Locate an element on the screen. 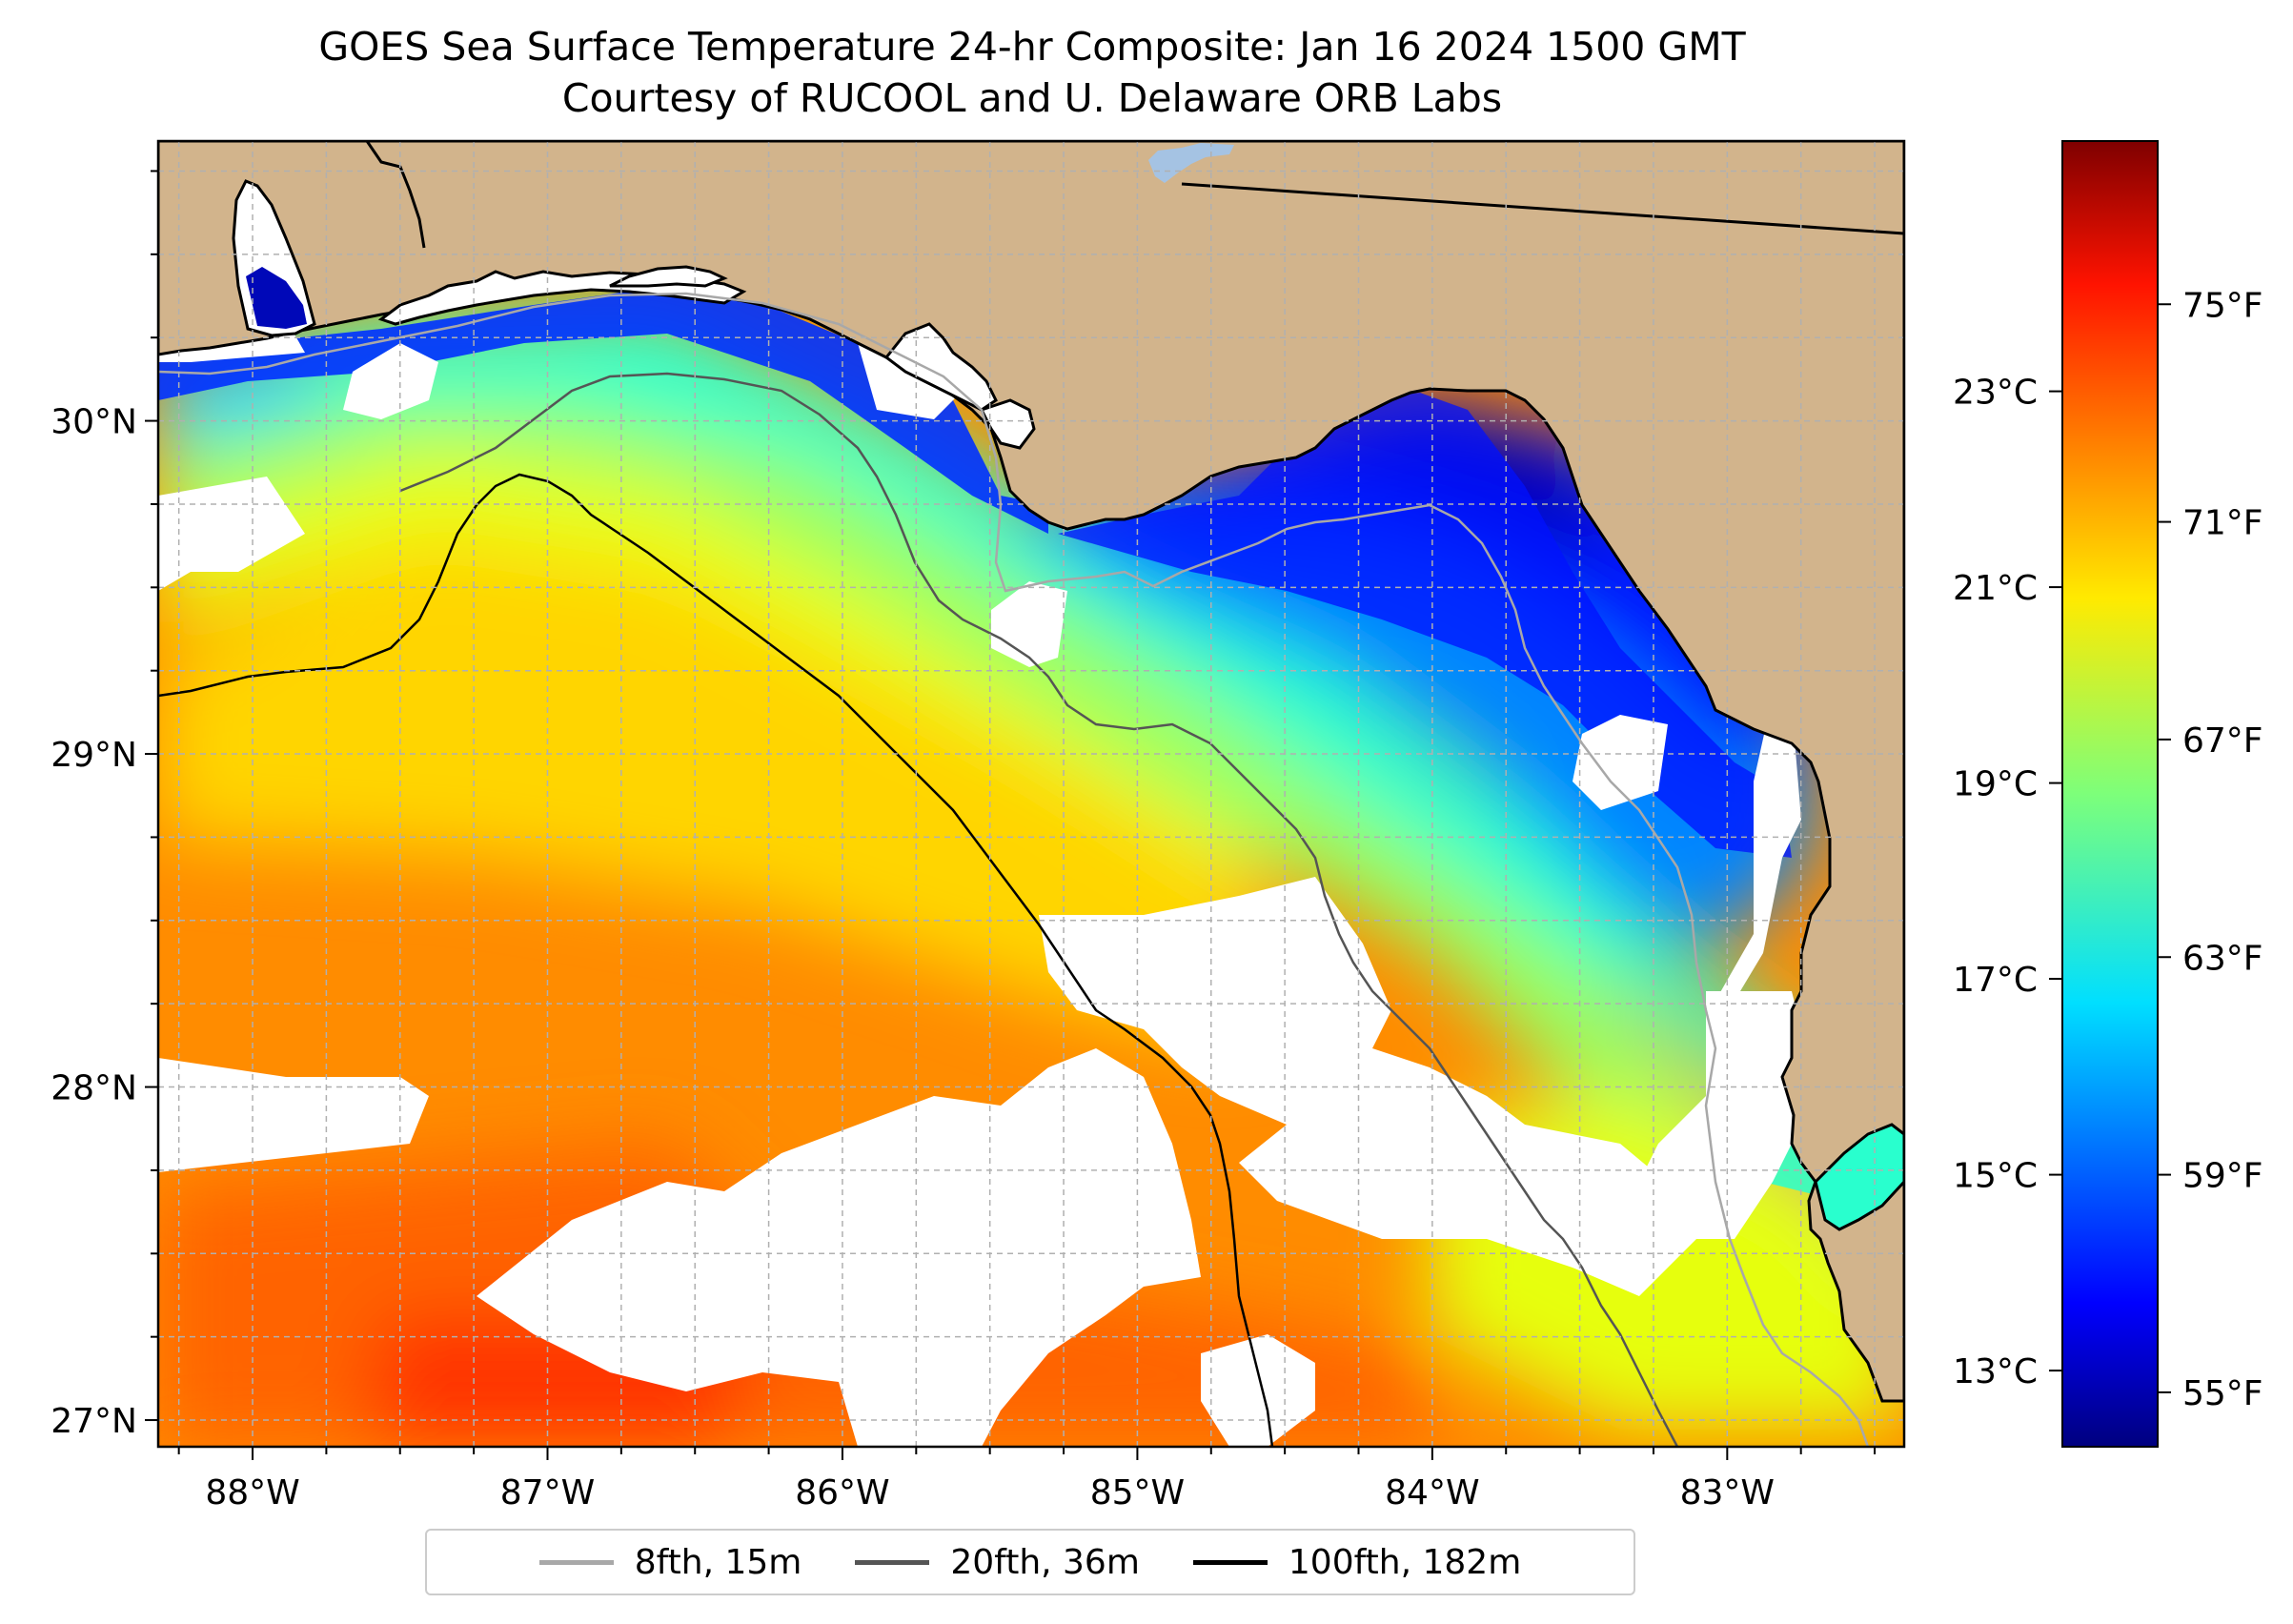  legend-line-100fth is located at coordinates (1230, 1562).